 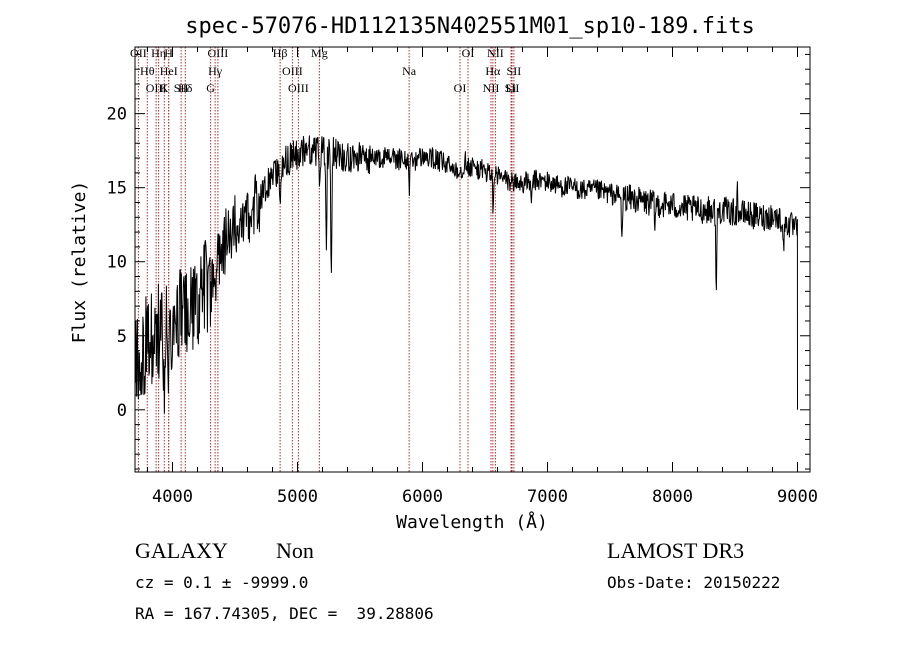 What do you see at coordinates (409, 71) in the screenshot?
I see `line-marker-label: Na` at bounding box center [409, 71].